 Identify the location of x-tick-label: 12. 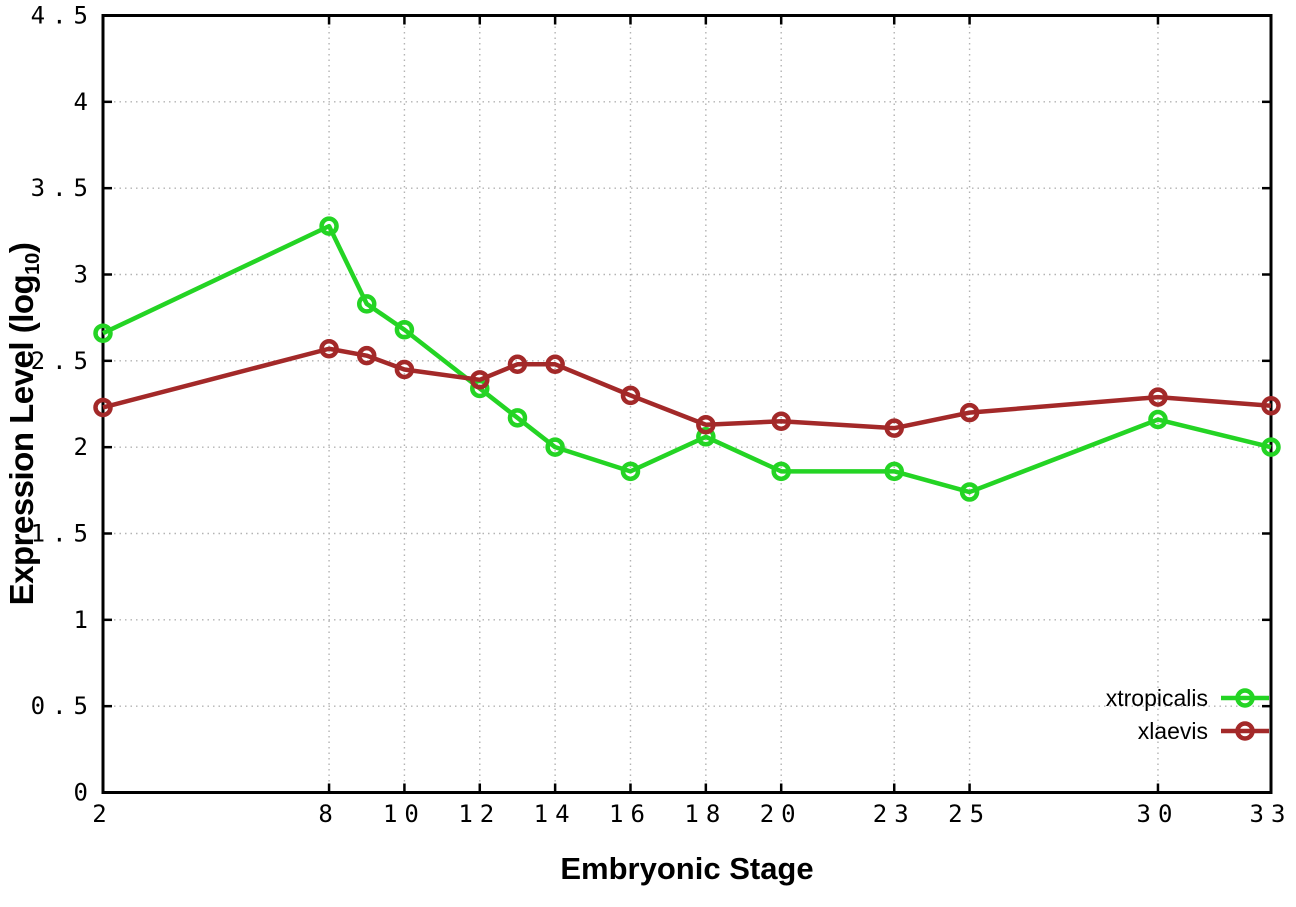
(479, 814).